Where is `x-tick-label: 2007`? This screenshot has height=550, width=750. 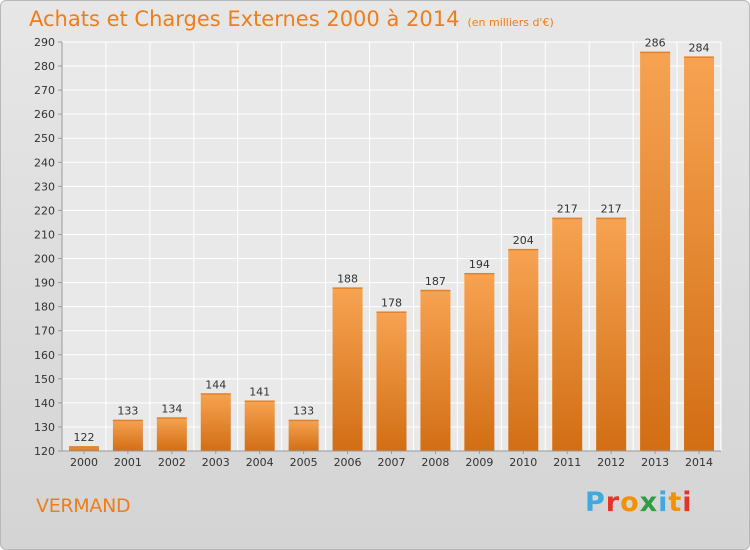
x-tick-label: 2007 is located at coordinates (392, 462).